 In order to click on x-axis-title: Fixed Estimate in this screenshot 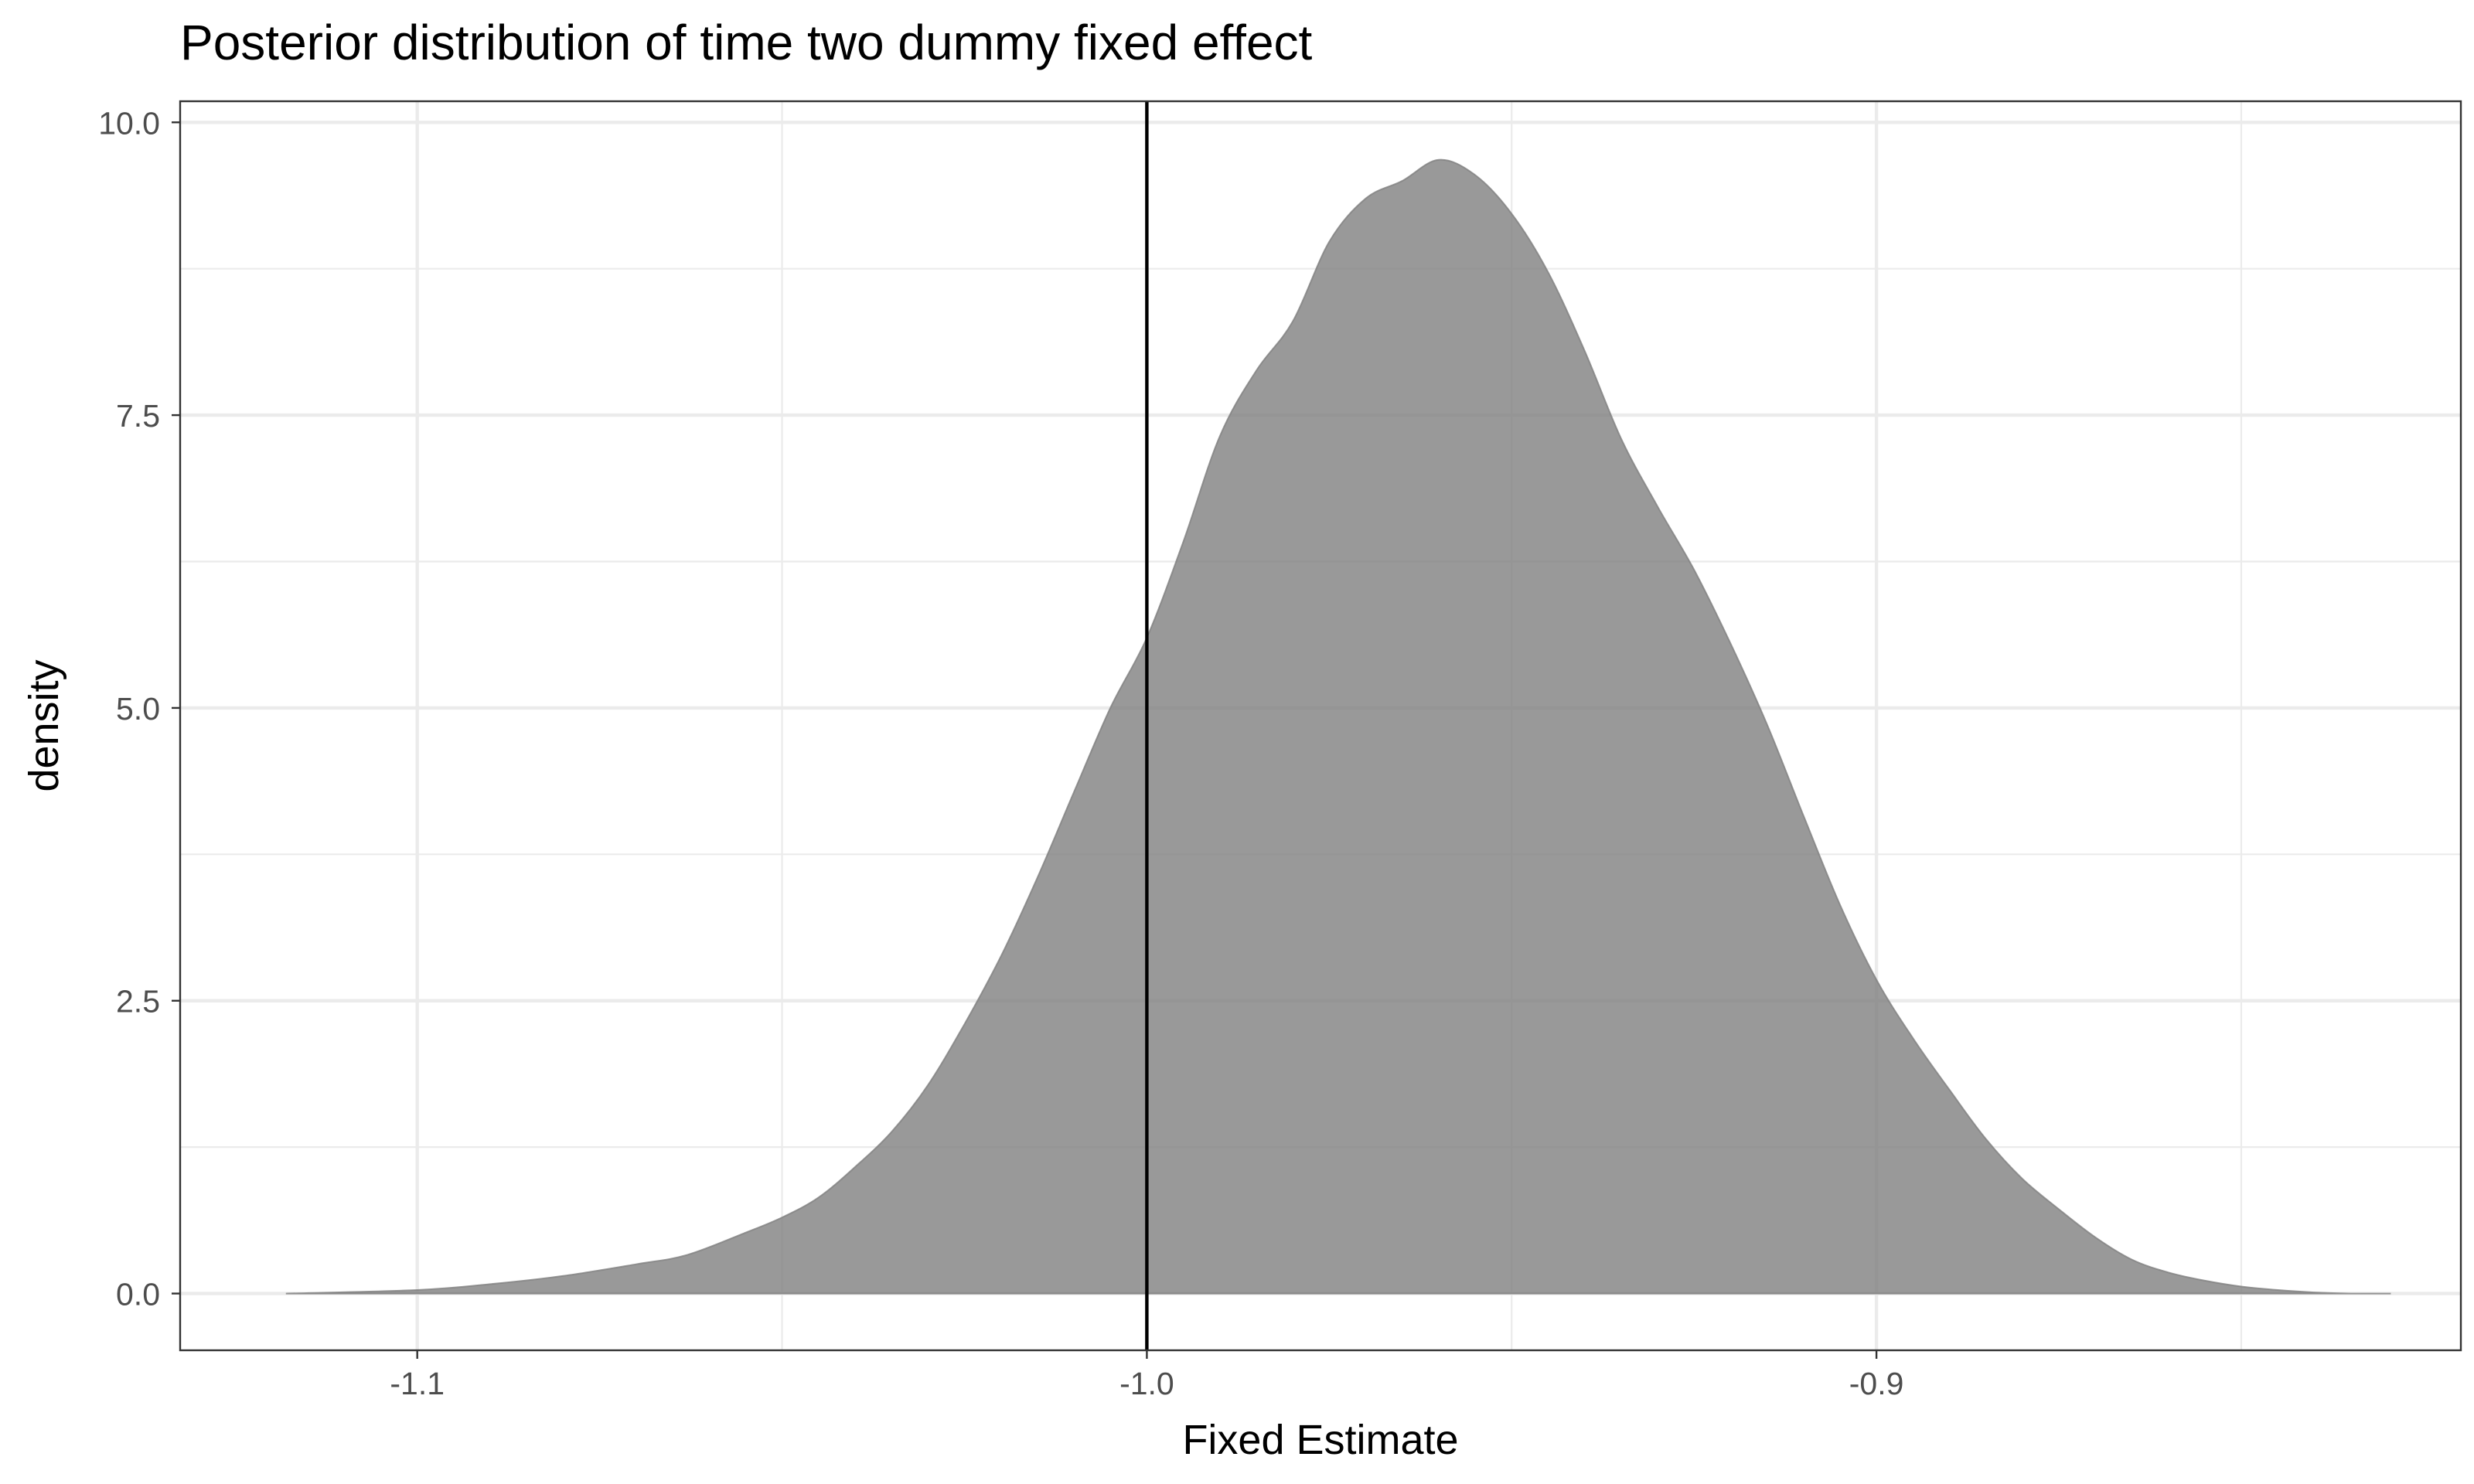, I will do `click(1320, 1440)`.